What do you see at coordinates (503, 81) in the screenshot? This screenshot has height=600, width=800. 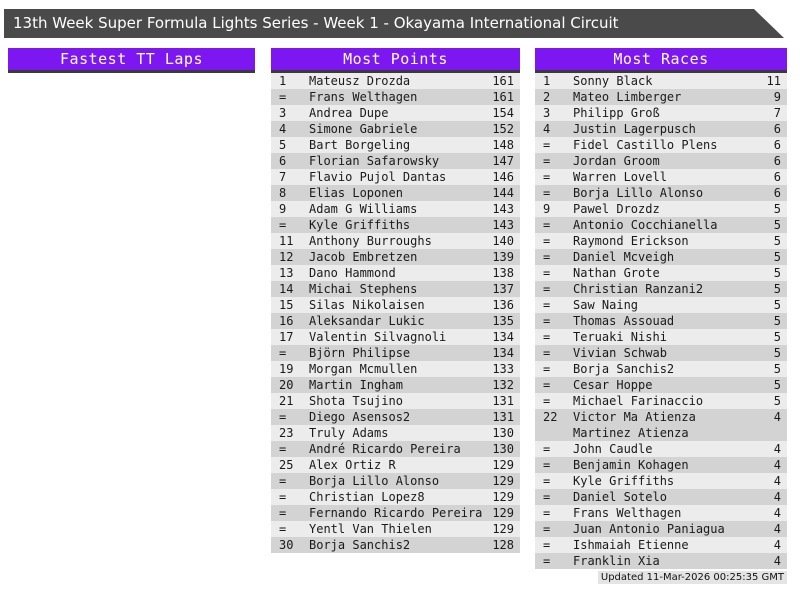 I see `row-value: 161` at bounding box center [503, 81].